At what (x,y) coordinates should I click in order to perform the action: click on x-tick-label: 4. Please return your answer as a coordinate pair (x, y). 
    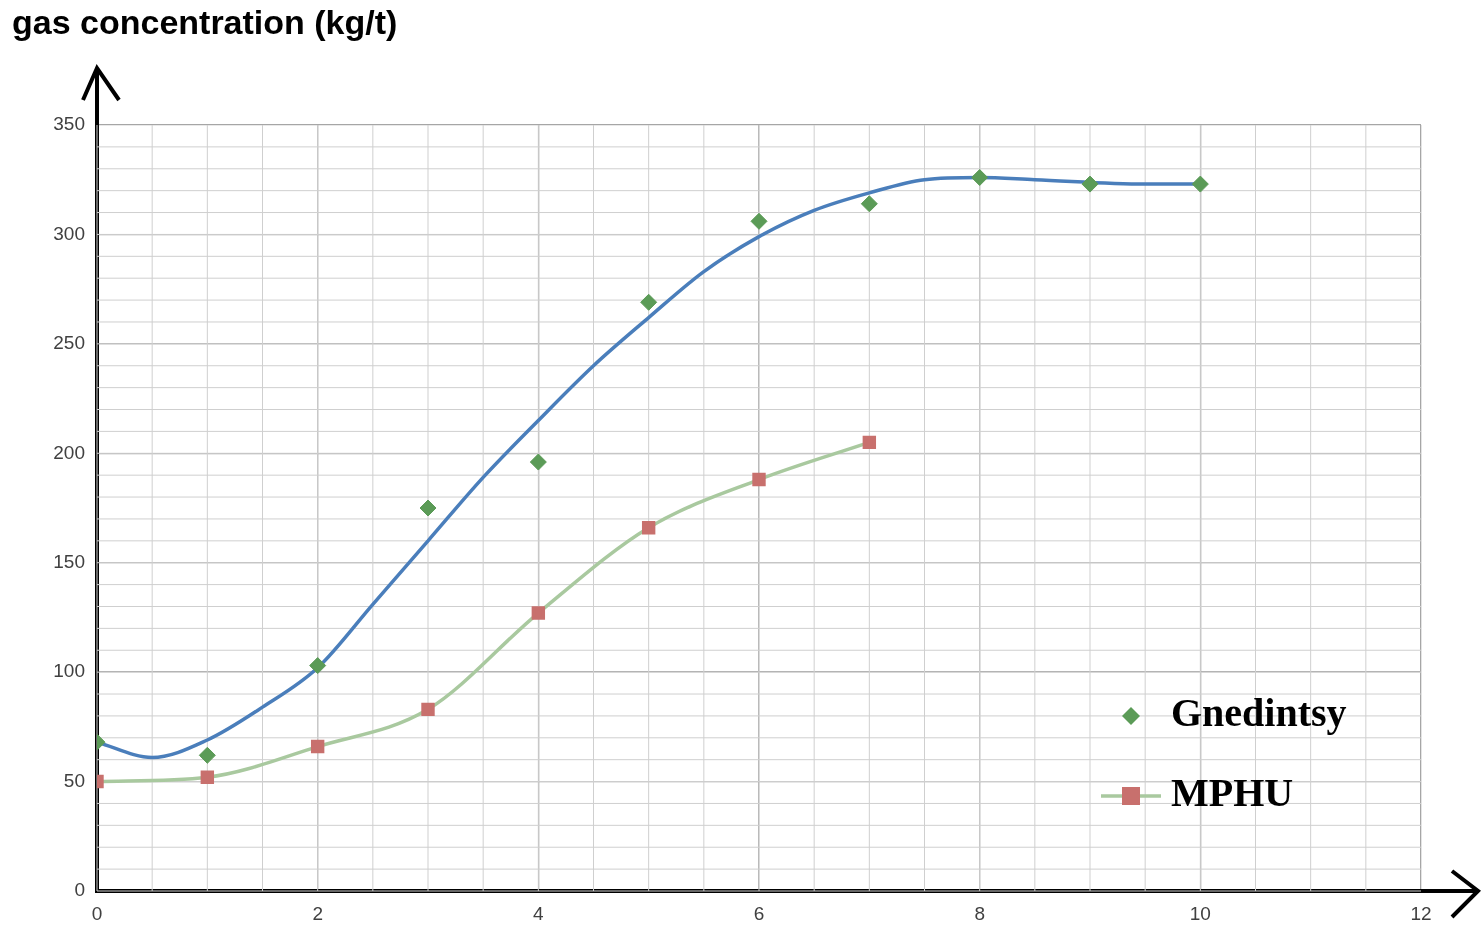
    Looking at the image, I should click on (539, 913).